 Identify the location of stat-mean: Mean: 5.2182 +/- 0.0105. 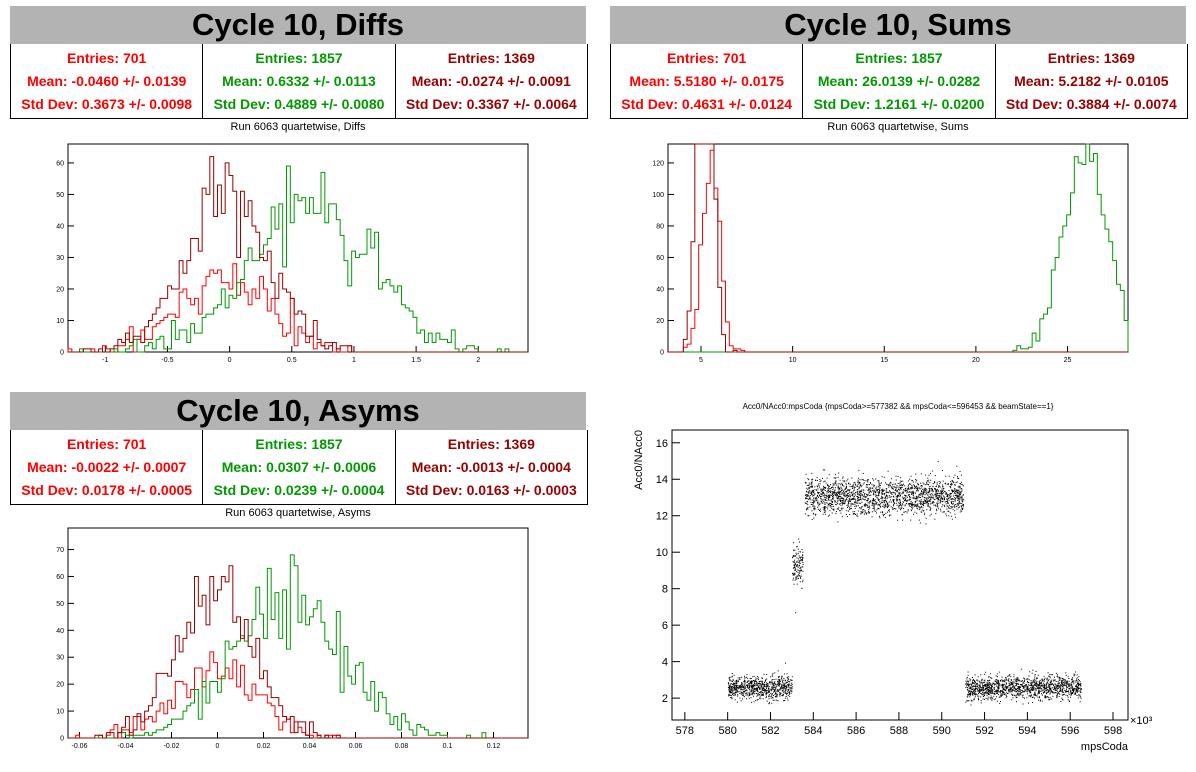
(1091, 80).